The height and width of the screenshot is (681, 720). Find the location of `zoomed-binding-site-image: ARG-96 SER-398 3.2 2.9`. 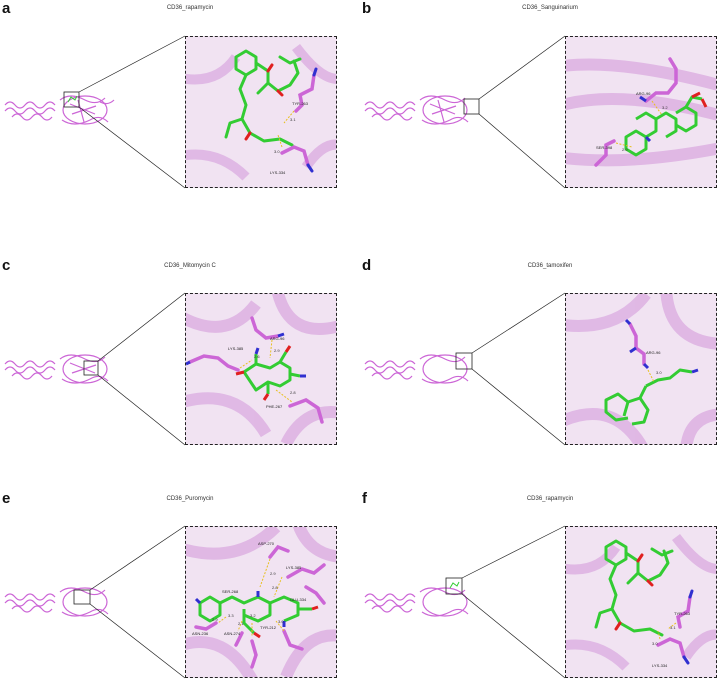

zoomed-binding-site-image: ARG-96 SER-398 3.2 2.9 is located at coordinates (641, 112).